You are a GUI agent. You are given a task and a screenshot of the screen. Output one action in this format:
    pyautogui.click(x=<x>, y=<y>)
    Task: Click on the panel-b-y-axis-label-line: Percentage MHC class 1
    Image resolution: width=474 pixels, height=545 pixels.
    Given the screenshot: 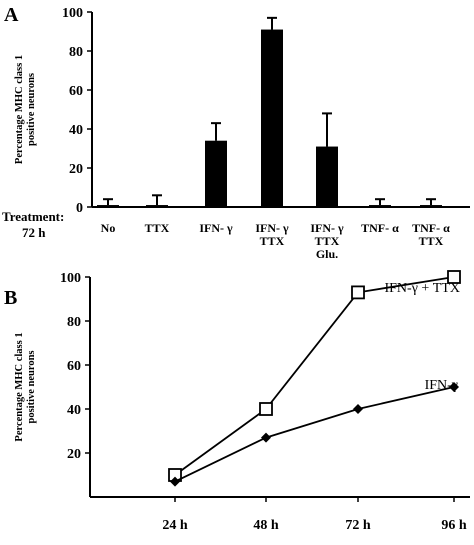 What is the action you would take?
    pyautogui.click(x=19, y=386)
    